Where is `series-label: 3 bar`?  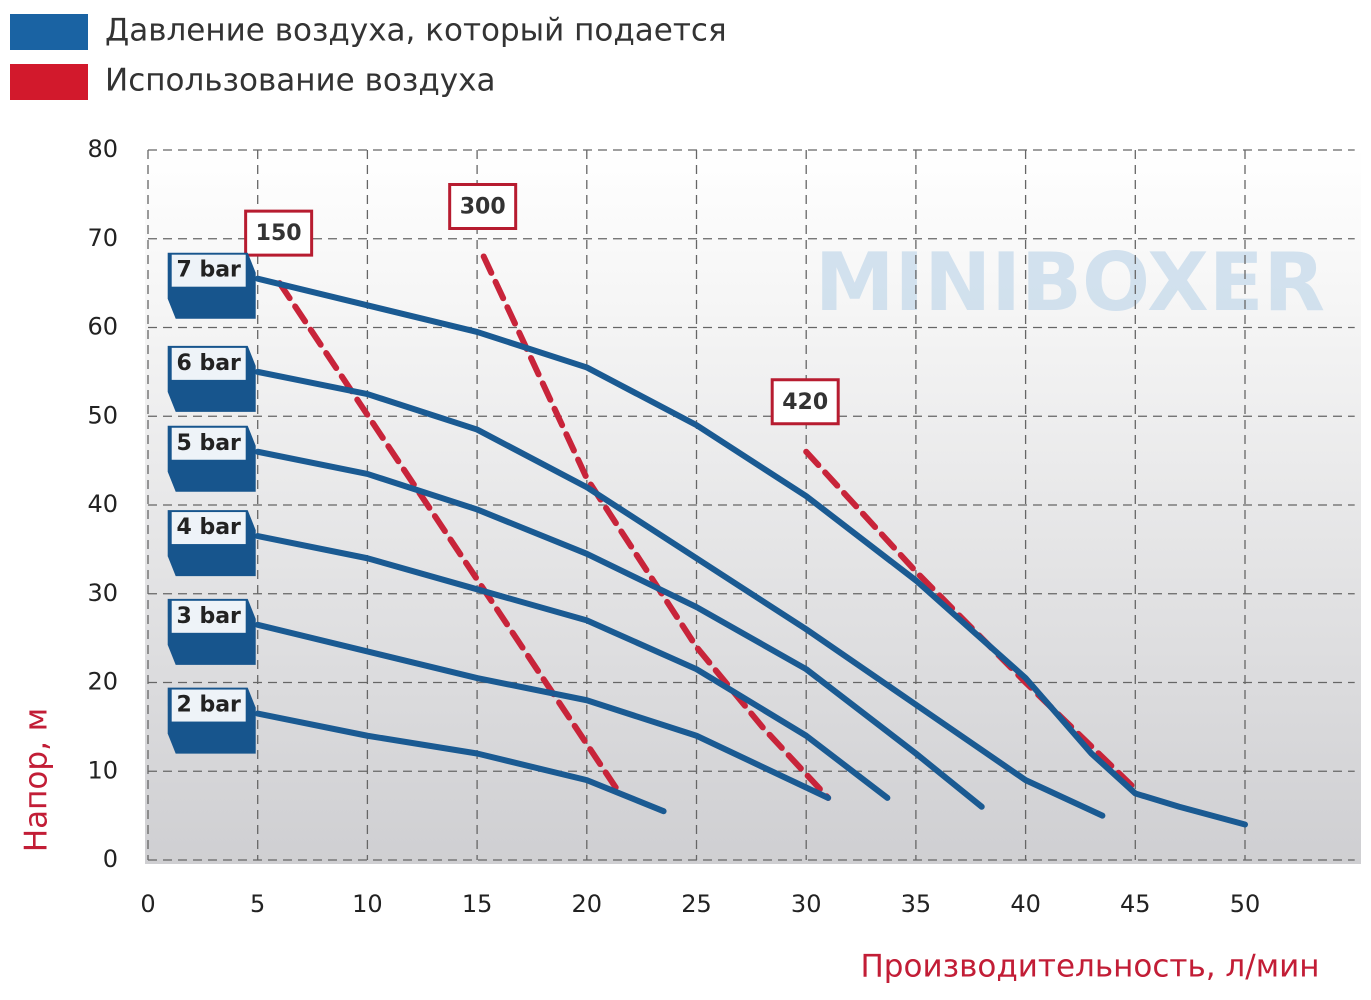 series-label: 3 bar is located at coordinates (208, 616).